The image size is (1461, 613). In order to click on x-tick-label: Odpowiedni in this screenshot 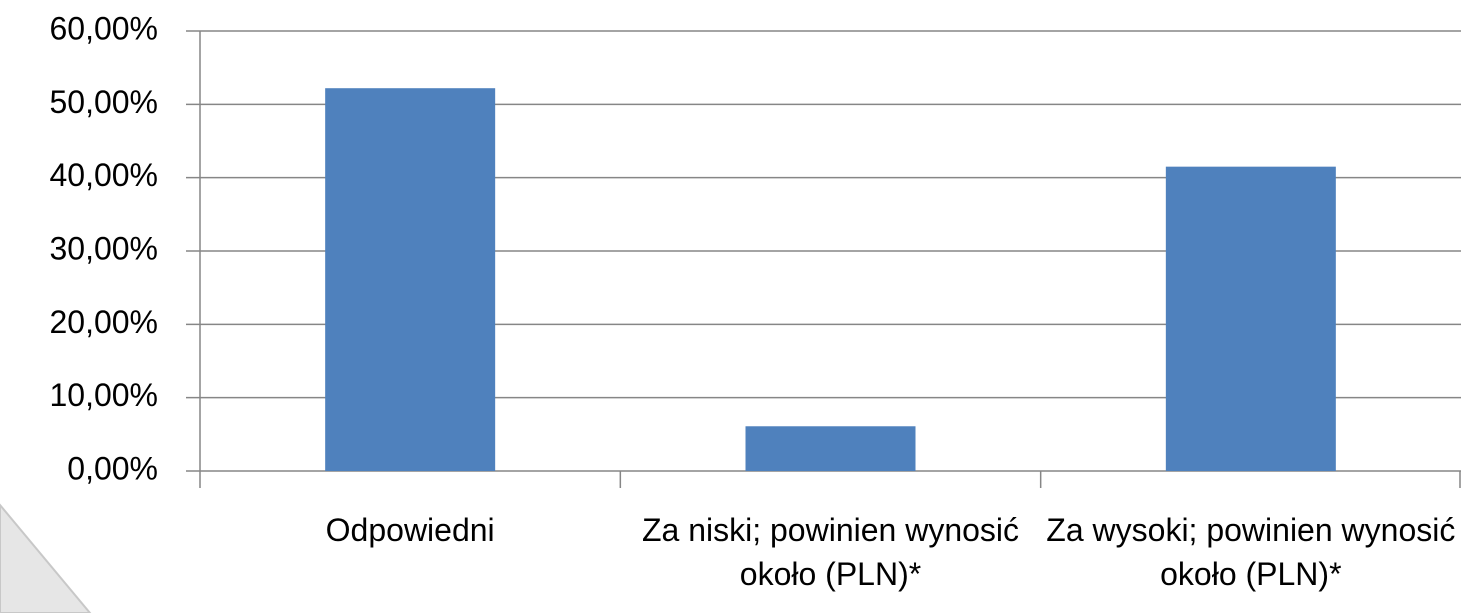, I will do `click(410, 530)`.